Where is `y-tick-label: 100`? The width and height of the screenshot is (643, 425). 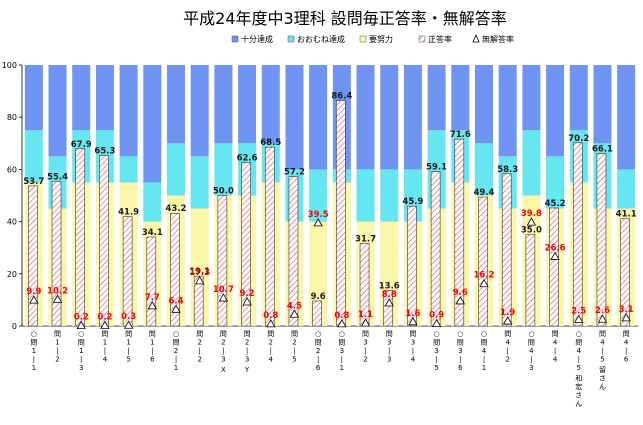 y-tick-label: 100 is located at coordinates (9, 65).